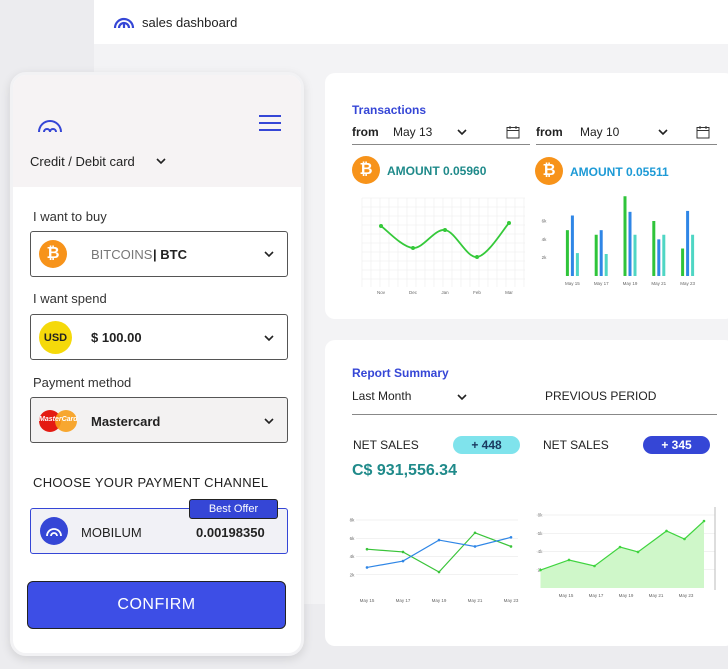  Describe the element at coordinates (411, 22) in the screenshot. I see `top-bar: sales dashboard` at that location.